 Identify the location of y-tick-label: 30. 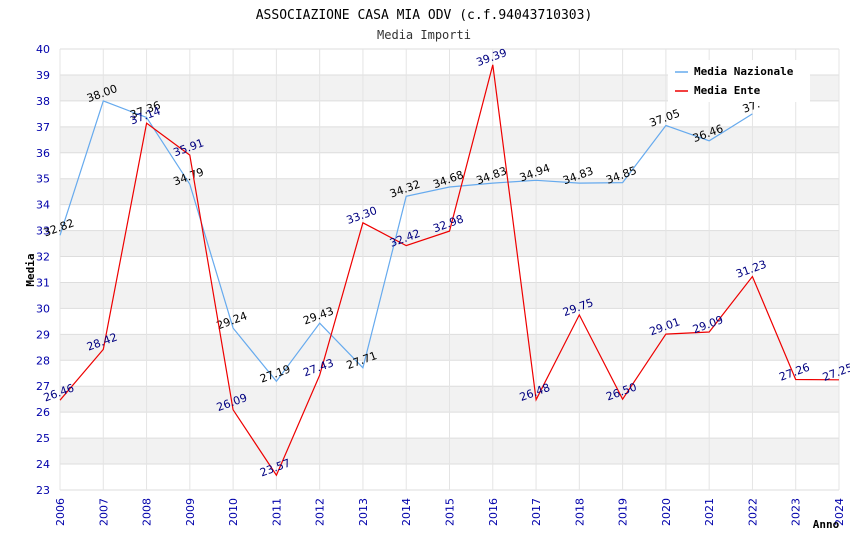
(43, 308).